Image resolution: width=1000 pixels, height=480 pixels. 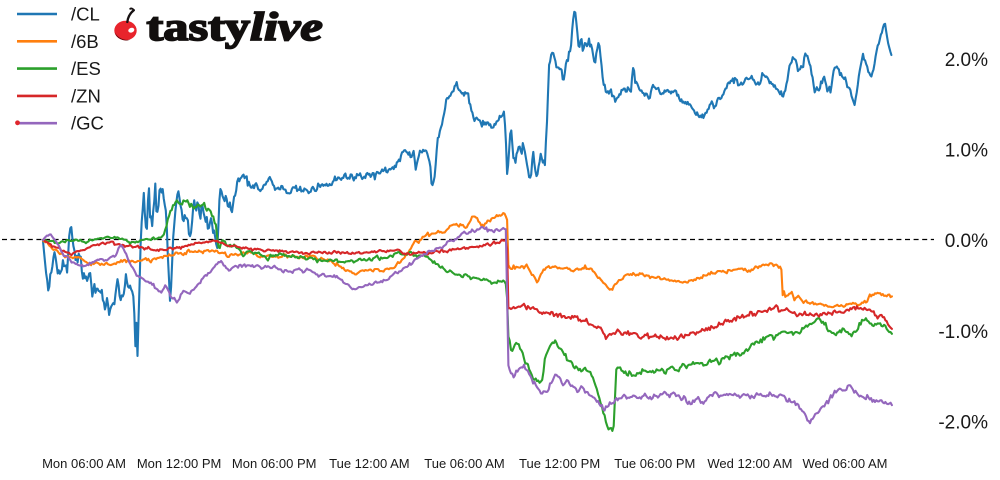 What do you see at coordinates (86, 68) in the screenshot?
I see `svg-text: /ES` at bounding box center [86, 68].